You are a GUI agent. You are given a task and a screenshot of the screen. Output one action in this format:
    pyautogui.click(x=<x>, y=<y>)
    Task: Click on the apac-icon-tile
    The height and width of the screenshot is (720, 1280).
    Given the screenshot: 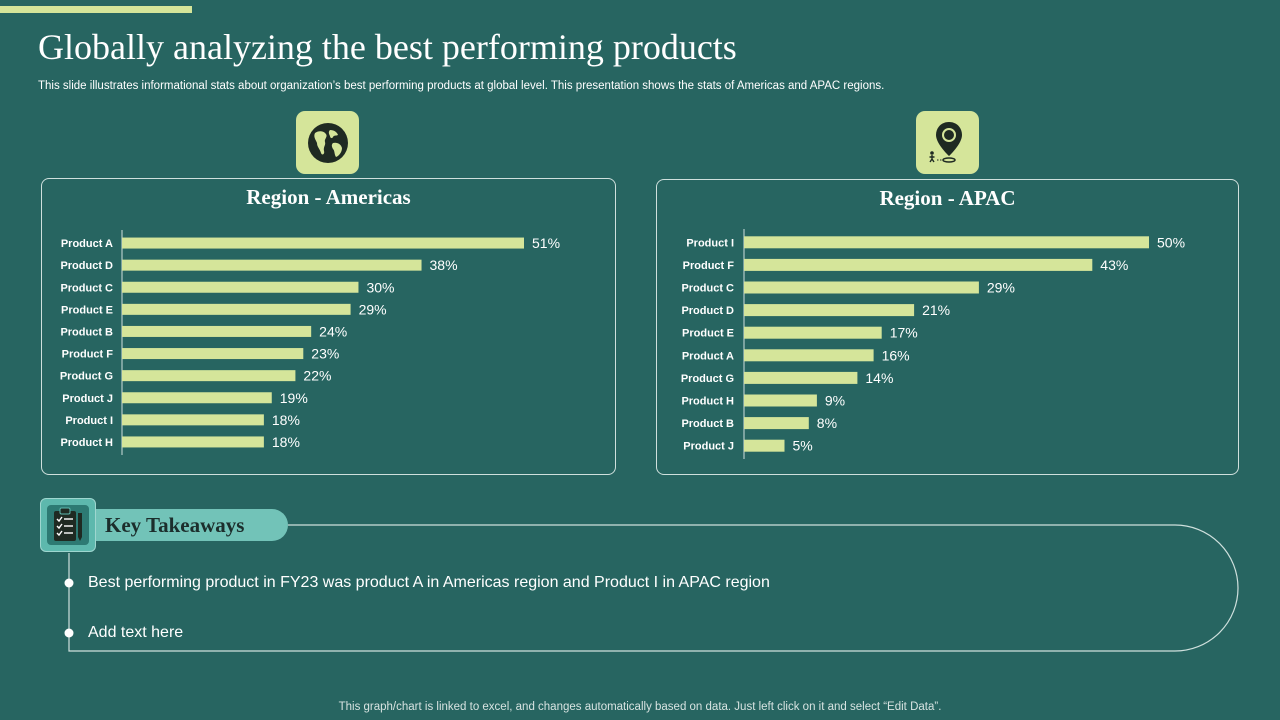 What is the action you would take?
    pyautogui.click(x=947, y=142)
    